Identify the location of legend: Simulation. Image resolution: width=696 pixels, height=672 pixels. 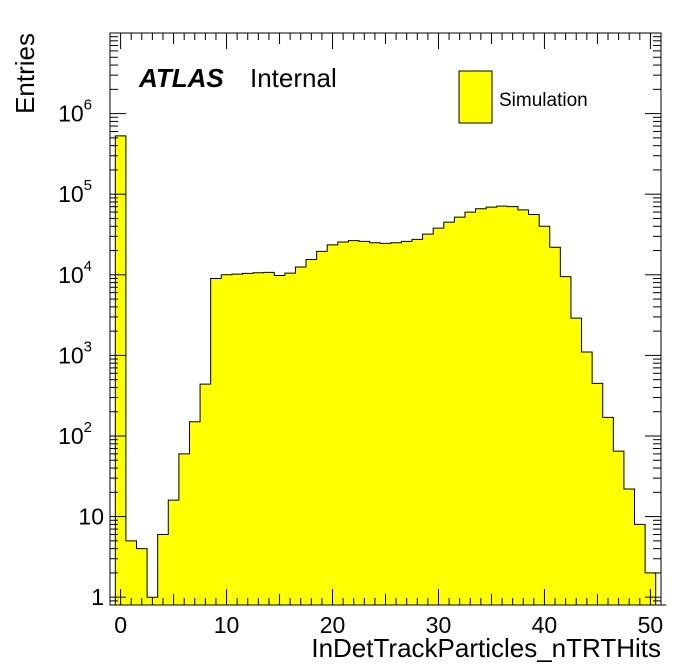
(523, 97).